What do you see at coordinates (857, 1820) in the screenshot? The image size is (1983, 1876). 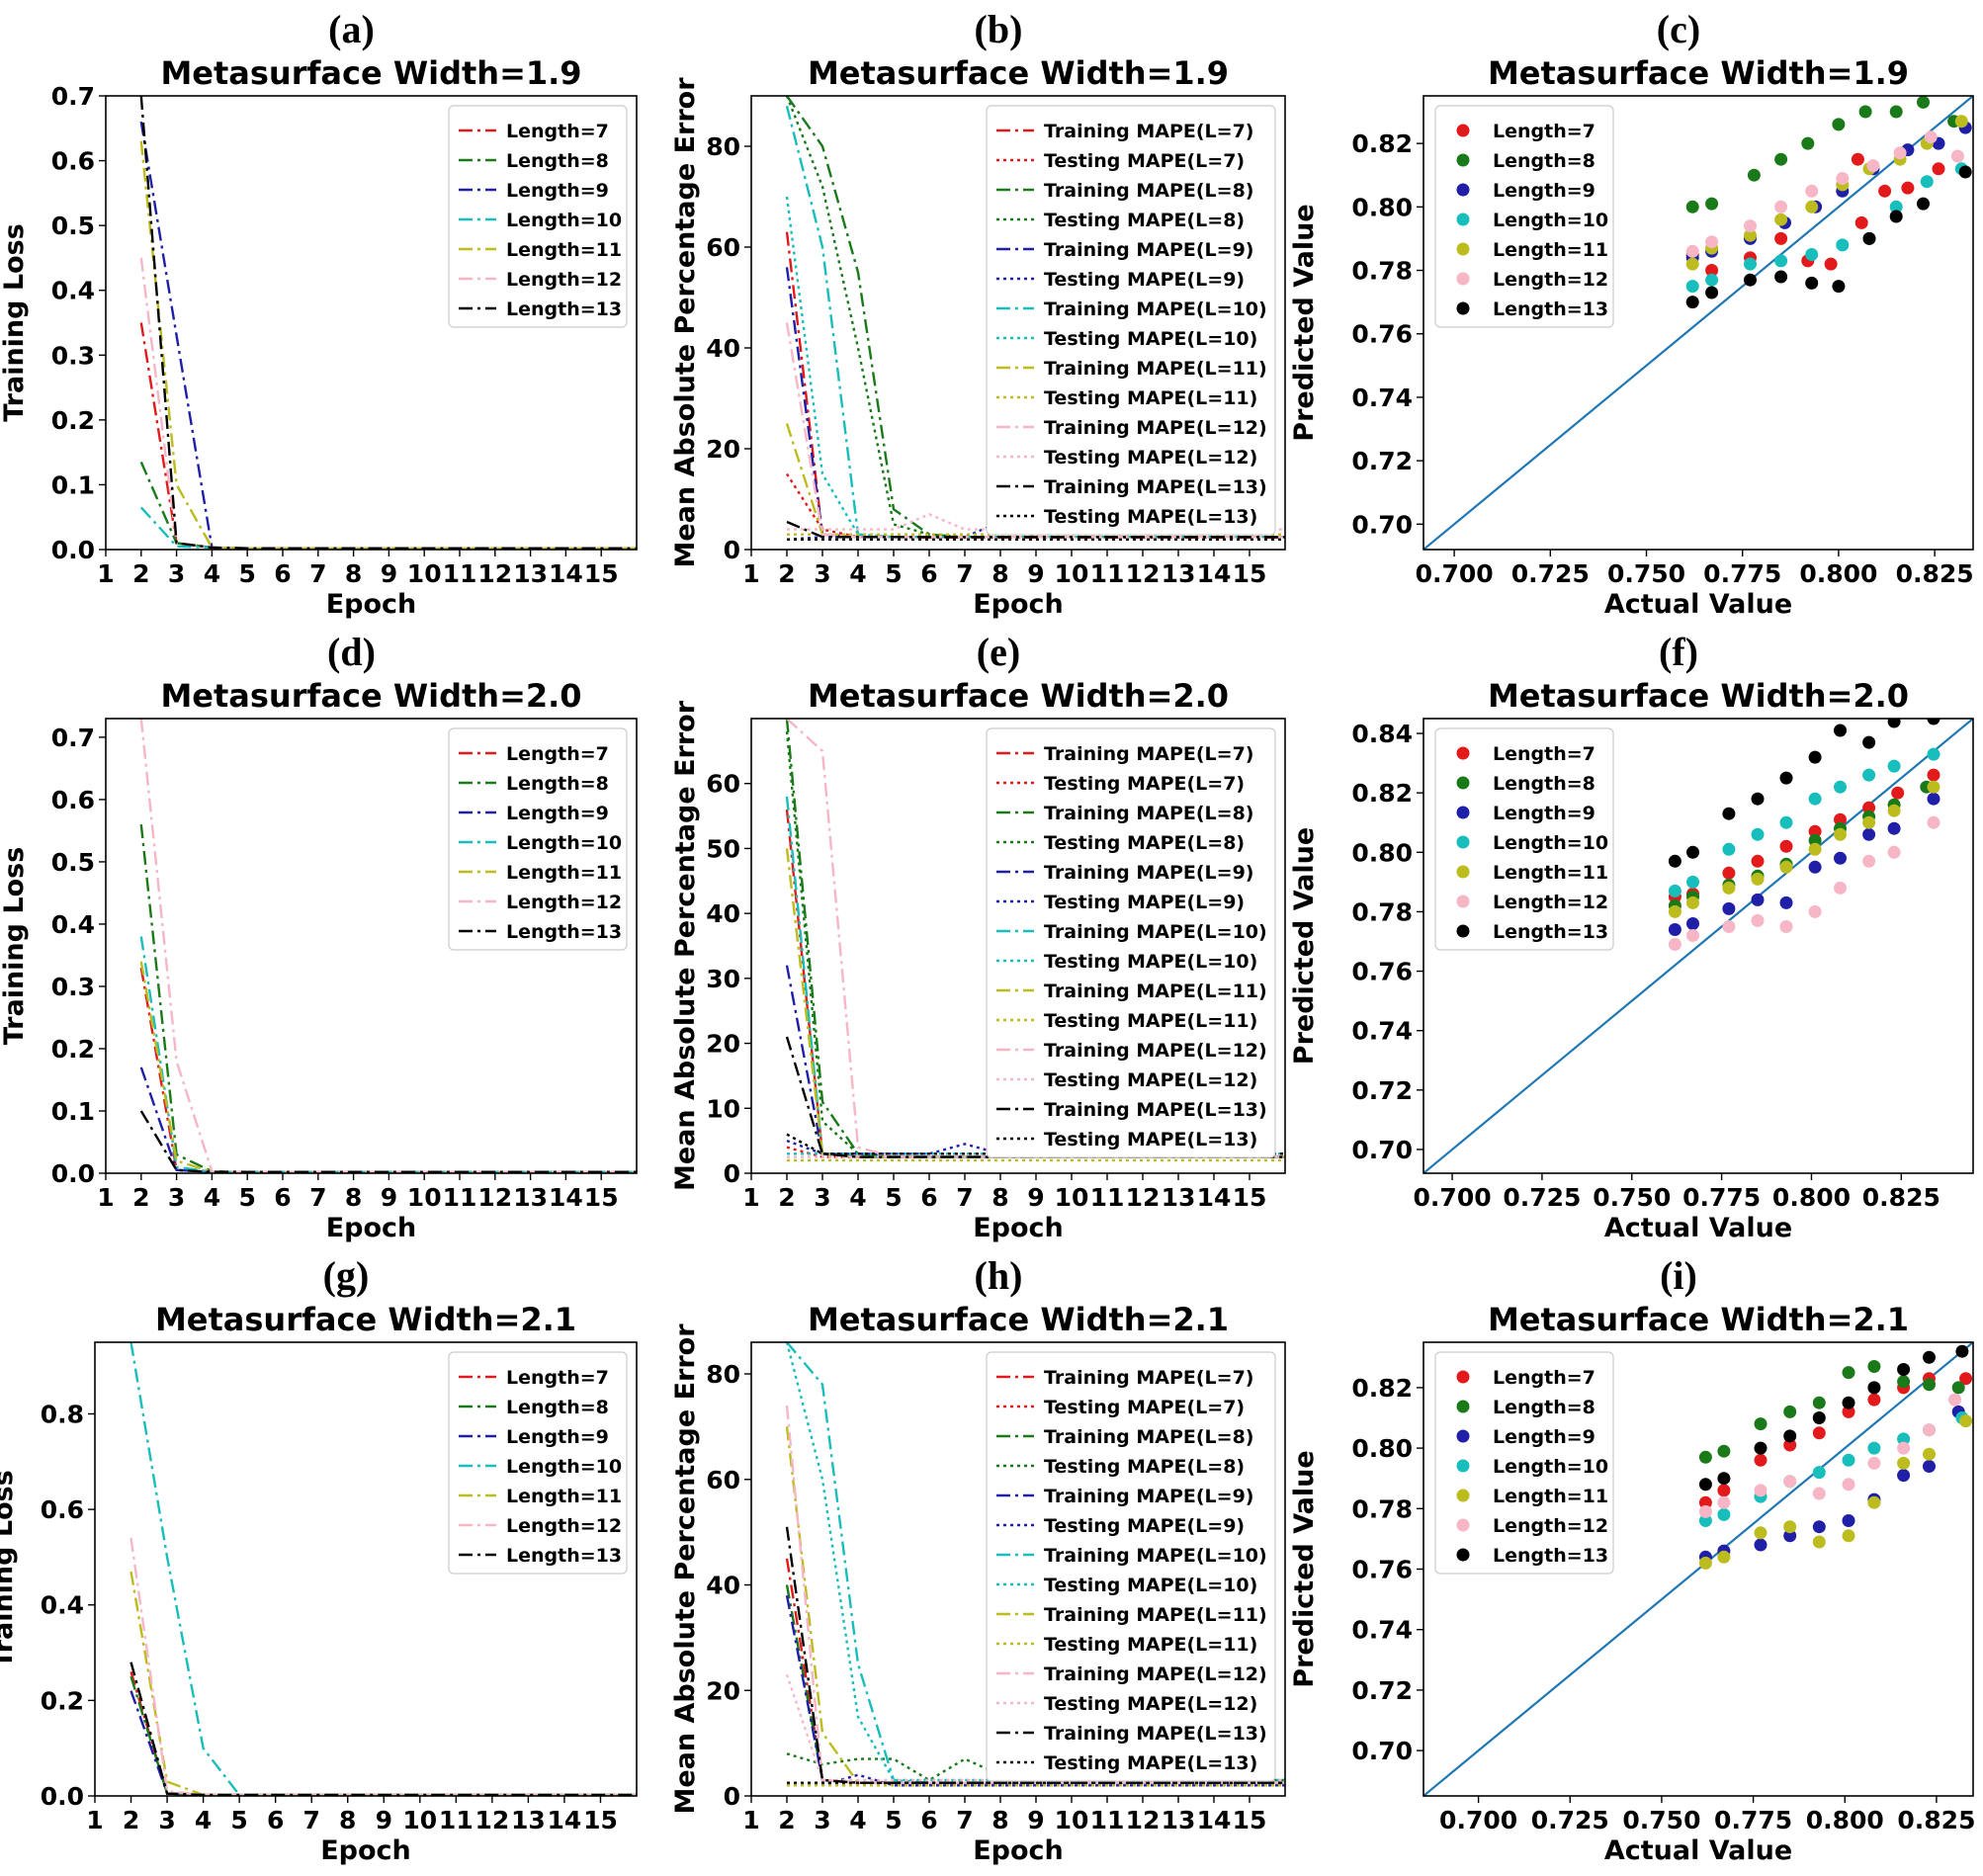 I see `x-tick-label: 4` at bounding box center [857, 1820].